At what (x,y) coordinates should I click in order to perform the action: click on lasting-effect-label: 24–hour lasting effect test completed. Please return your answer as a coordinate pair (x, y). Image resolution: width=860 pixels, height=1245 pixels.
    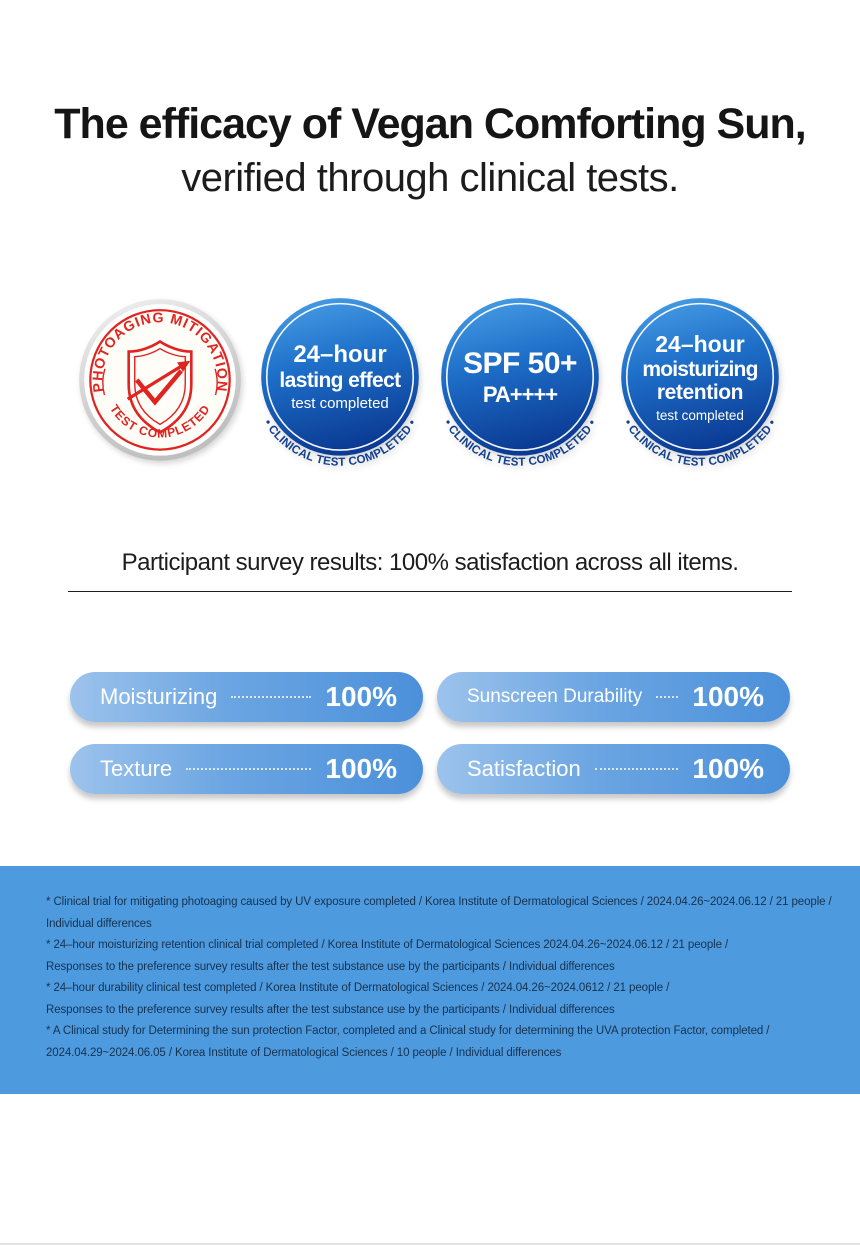
    Looking at the image, I should click on (340, 377).